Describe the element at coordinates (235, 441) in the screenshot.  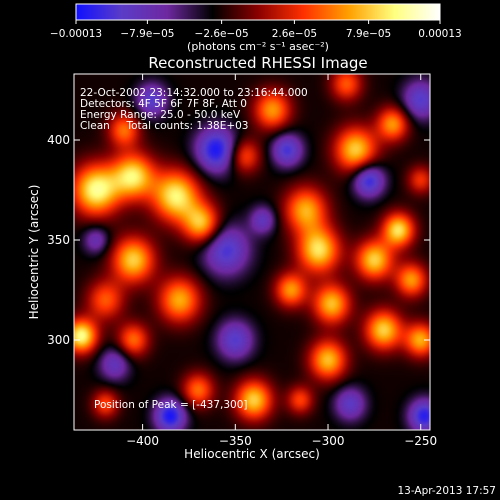
I see `x-tick-label: −350` at that location.